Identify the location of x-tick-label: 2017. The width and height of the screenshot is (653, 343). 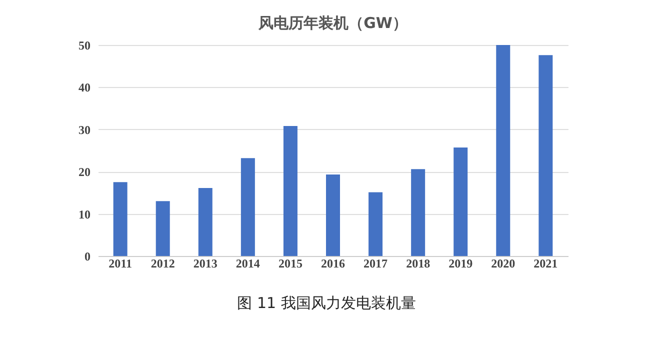
(376, 263).